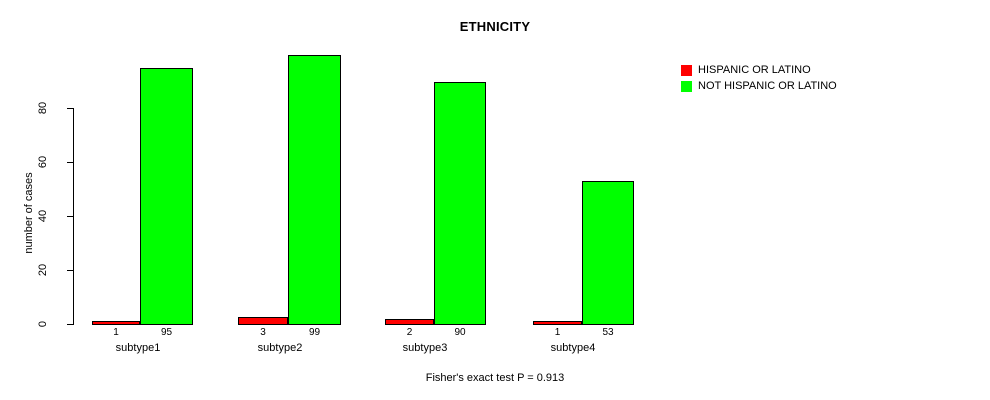  What do you see at coordinates (495, 26) in the screenshot?
I see `chart-title: ETHNICITY` at bounding box center [495, 26].